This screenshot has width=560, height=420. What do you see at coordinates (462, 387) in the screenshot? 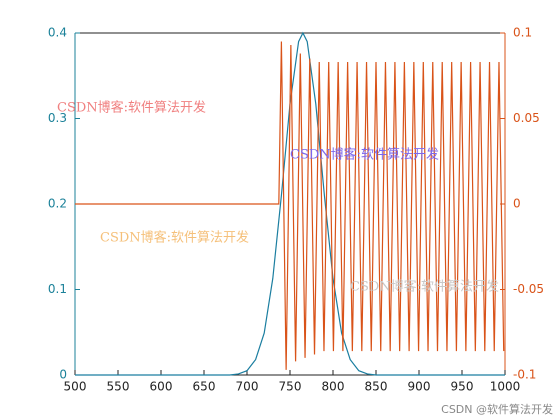
I see `x-tick-label: 950` at bounding box center [462, 387].